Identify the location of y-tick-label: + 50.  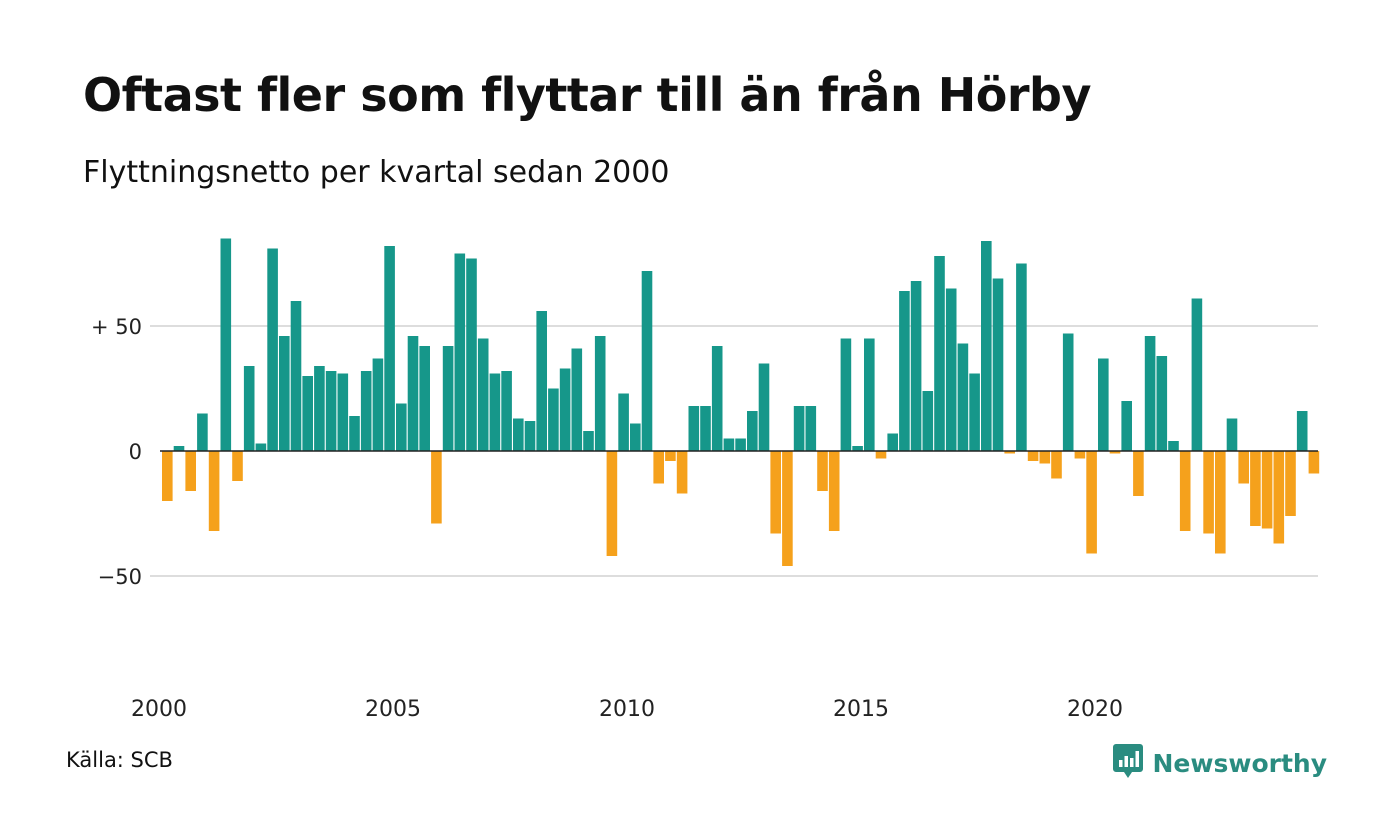
(116, 327).